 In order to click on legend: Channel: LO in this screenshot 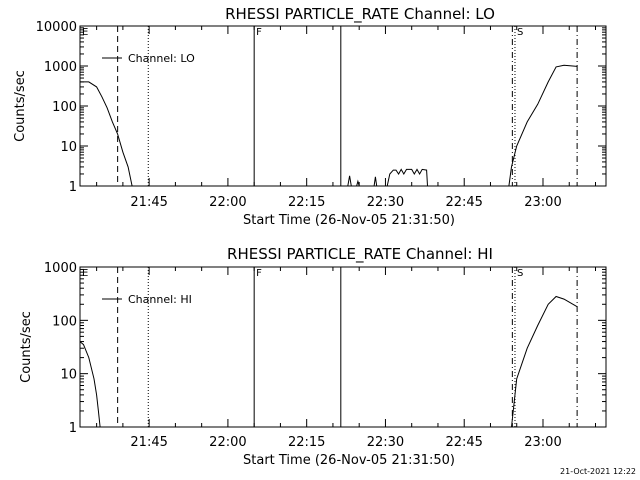, I will do `click(148, 58)`.